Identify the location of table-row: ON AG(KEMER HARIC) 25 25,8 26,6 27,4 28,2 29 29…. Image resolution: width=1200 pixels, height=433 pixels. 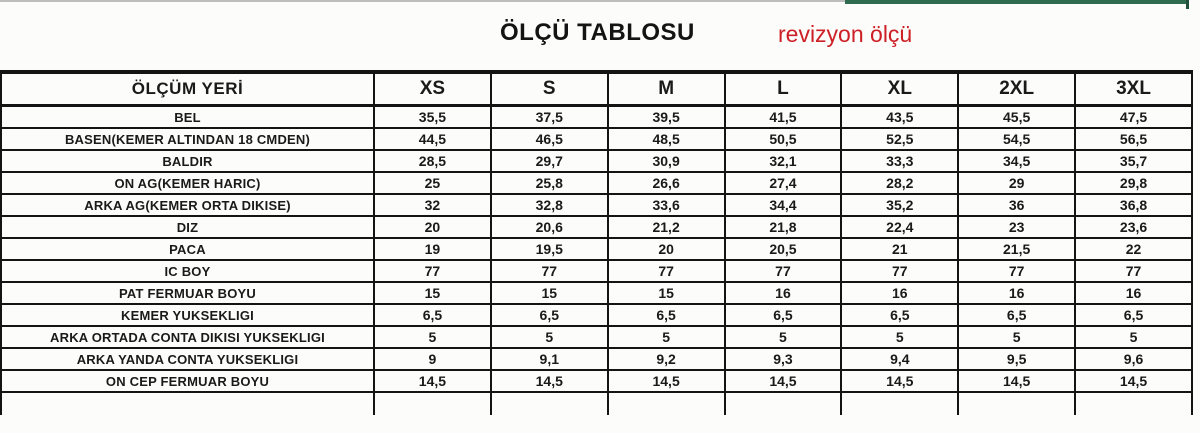
(596, 183).